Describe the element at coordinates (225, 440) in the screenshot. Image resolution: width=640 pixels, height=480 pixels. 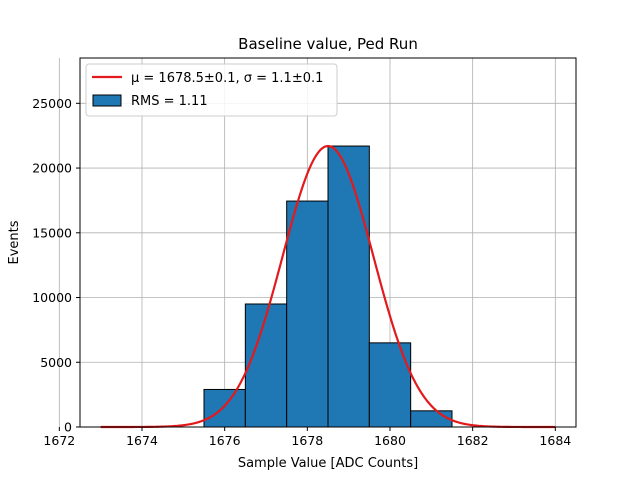
I see `x-tick-label: 1676` at that location.